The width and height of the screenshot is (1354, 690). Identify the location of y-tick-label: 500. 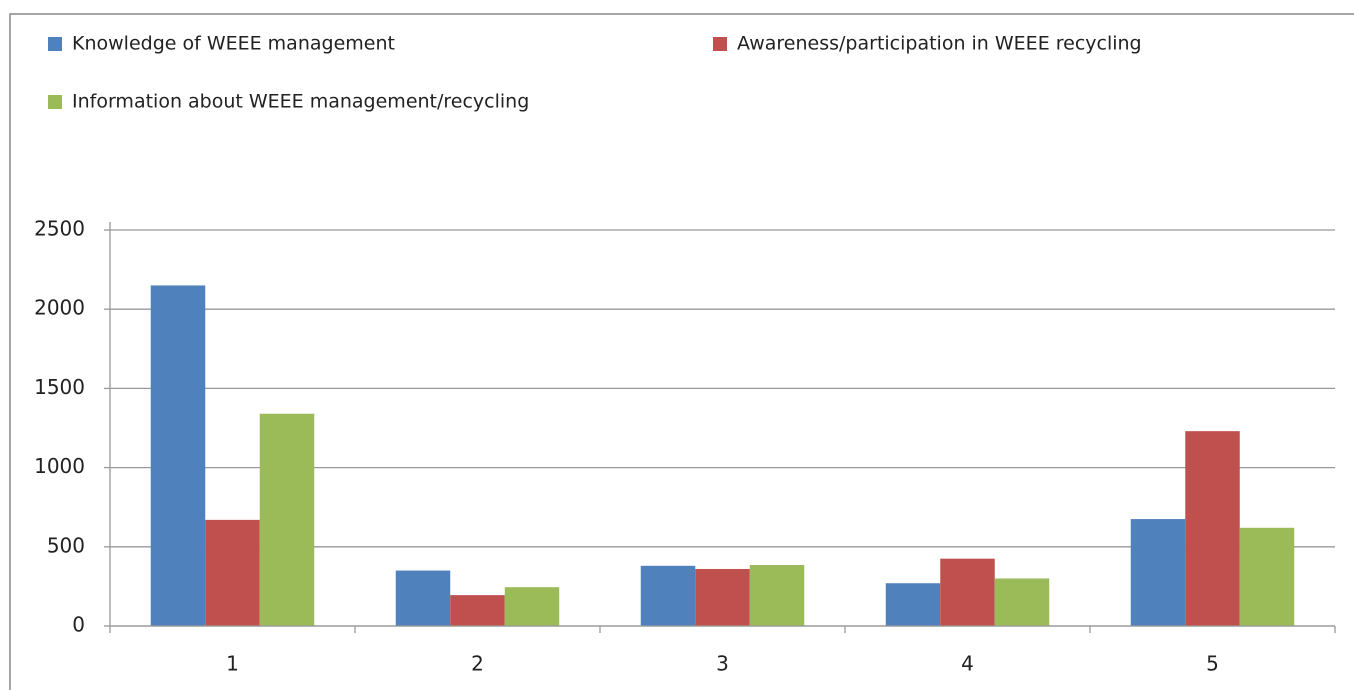
(66, 545).